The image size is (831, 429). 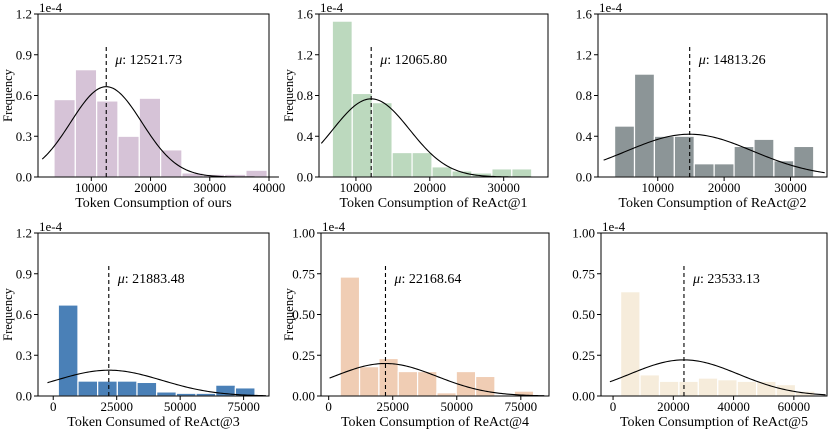 What do you see at coordinates (503, 187) in the screenshot?
I see `x-tick-label: 30000` at bounding box center [503, 187].